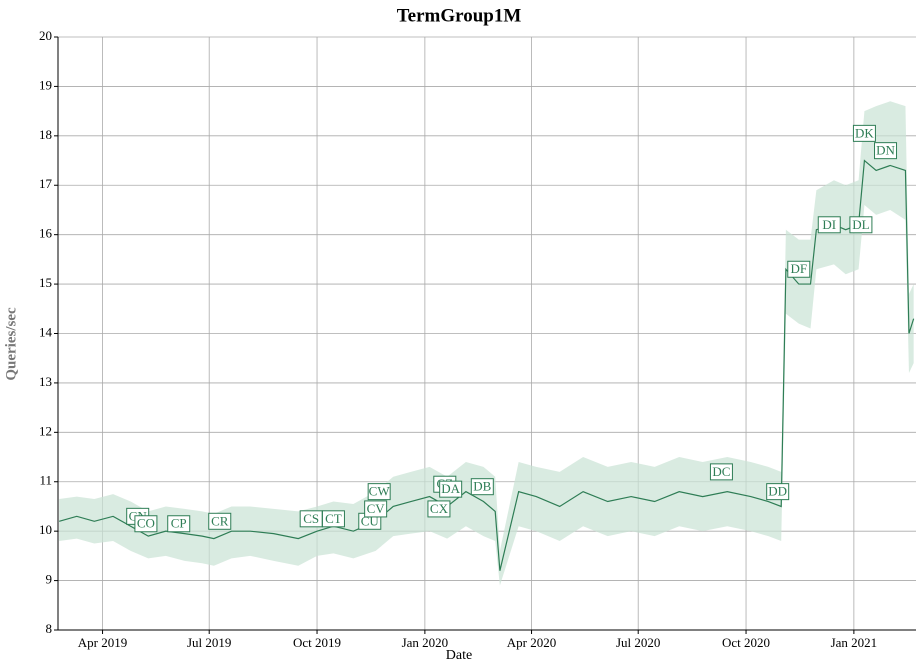 This screenshot has width=919, height=661. I want to click on annotation-label: DI, so click(829, 224).